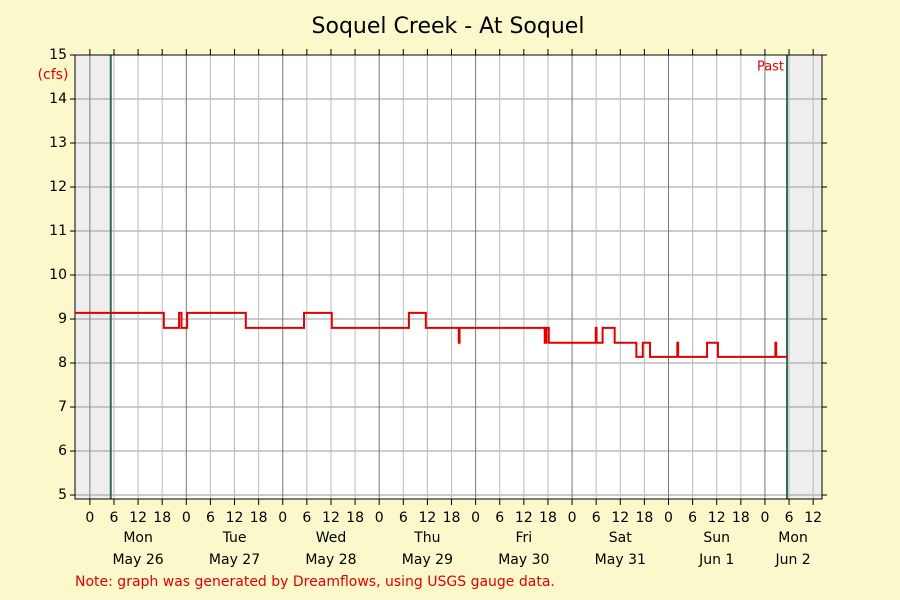 The height and width of the screenshot is (600, 900). Describe the element at coordinates (234, 538) in the screenshot. I see `day-label: Tue` at that location.